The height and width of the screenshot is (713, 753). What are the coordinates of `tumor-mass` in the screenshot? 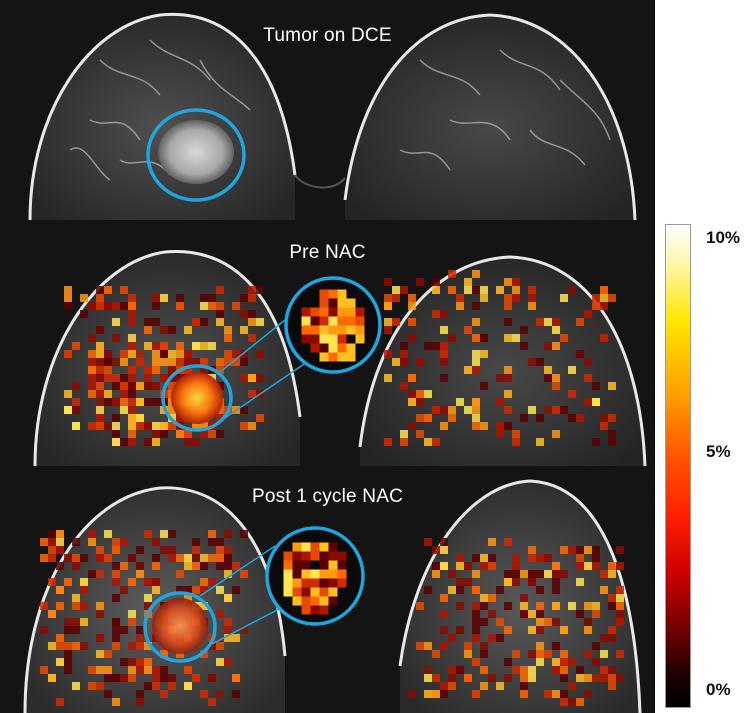 It's located at (196, 152).